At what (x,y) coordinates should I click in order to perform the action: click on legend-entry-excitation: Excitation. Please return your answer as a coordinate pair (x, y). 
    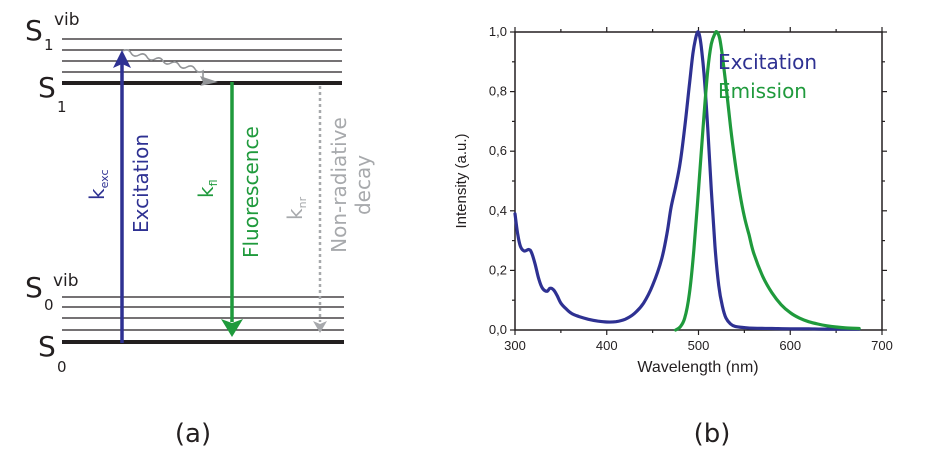
    Looking at the image, I should click on (767, 62).